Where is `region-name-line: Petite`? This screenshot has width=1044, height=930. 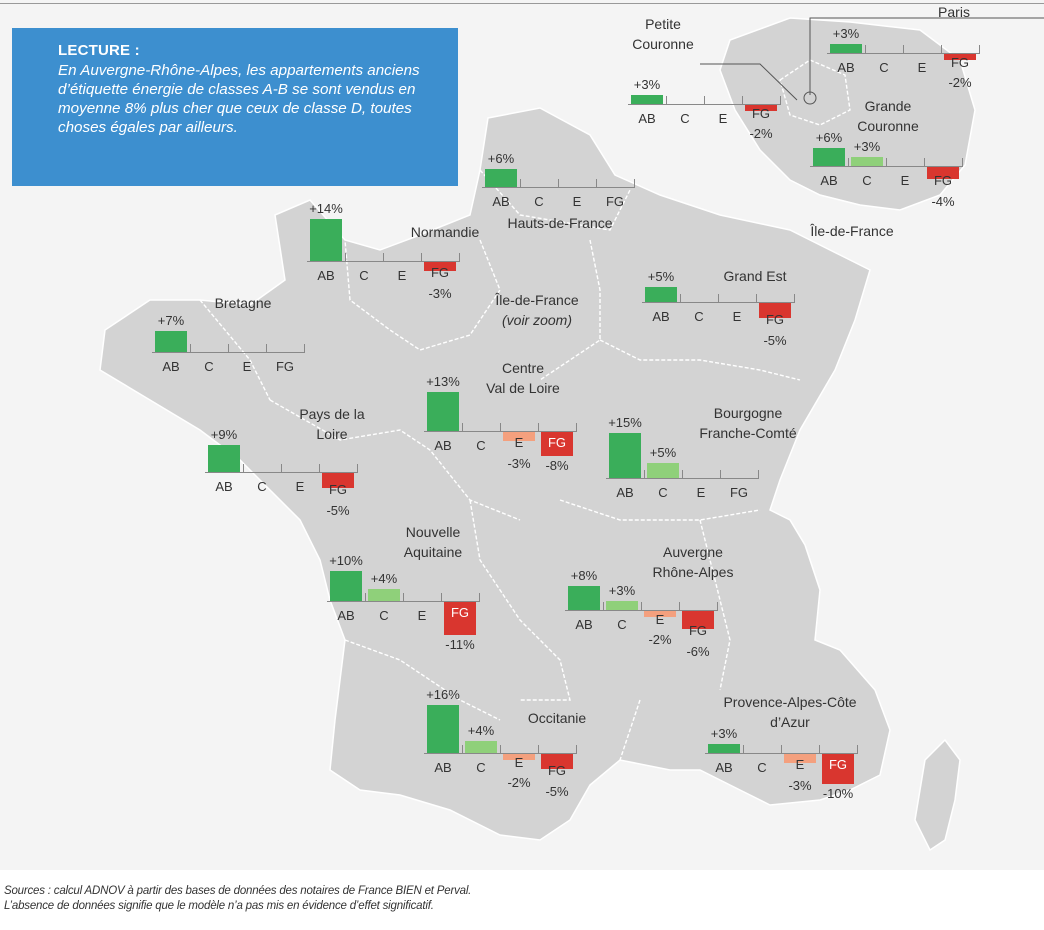
region-name-line: Petite is located at coordinates (663, 24).